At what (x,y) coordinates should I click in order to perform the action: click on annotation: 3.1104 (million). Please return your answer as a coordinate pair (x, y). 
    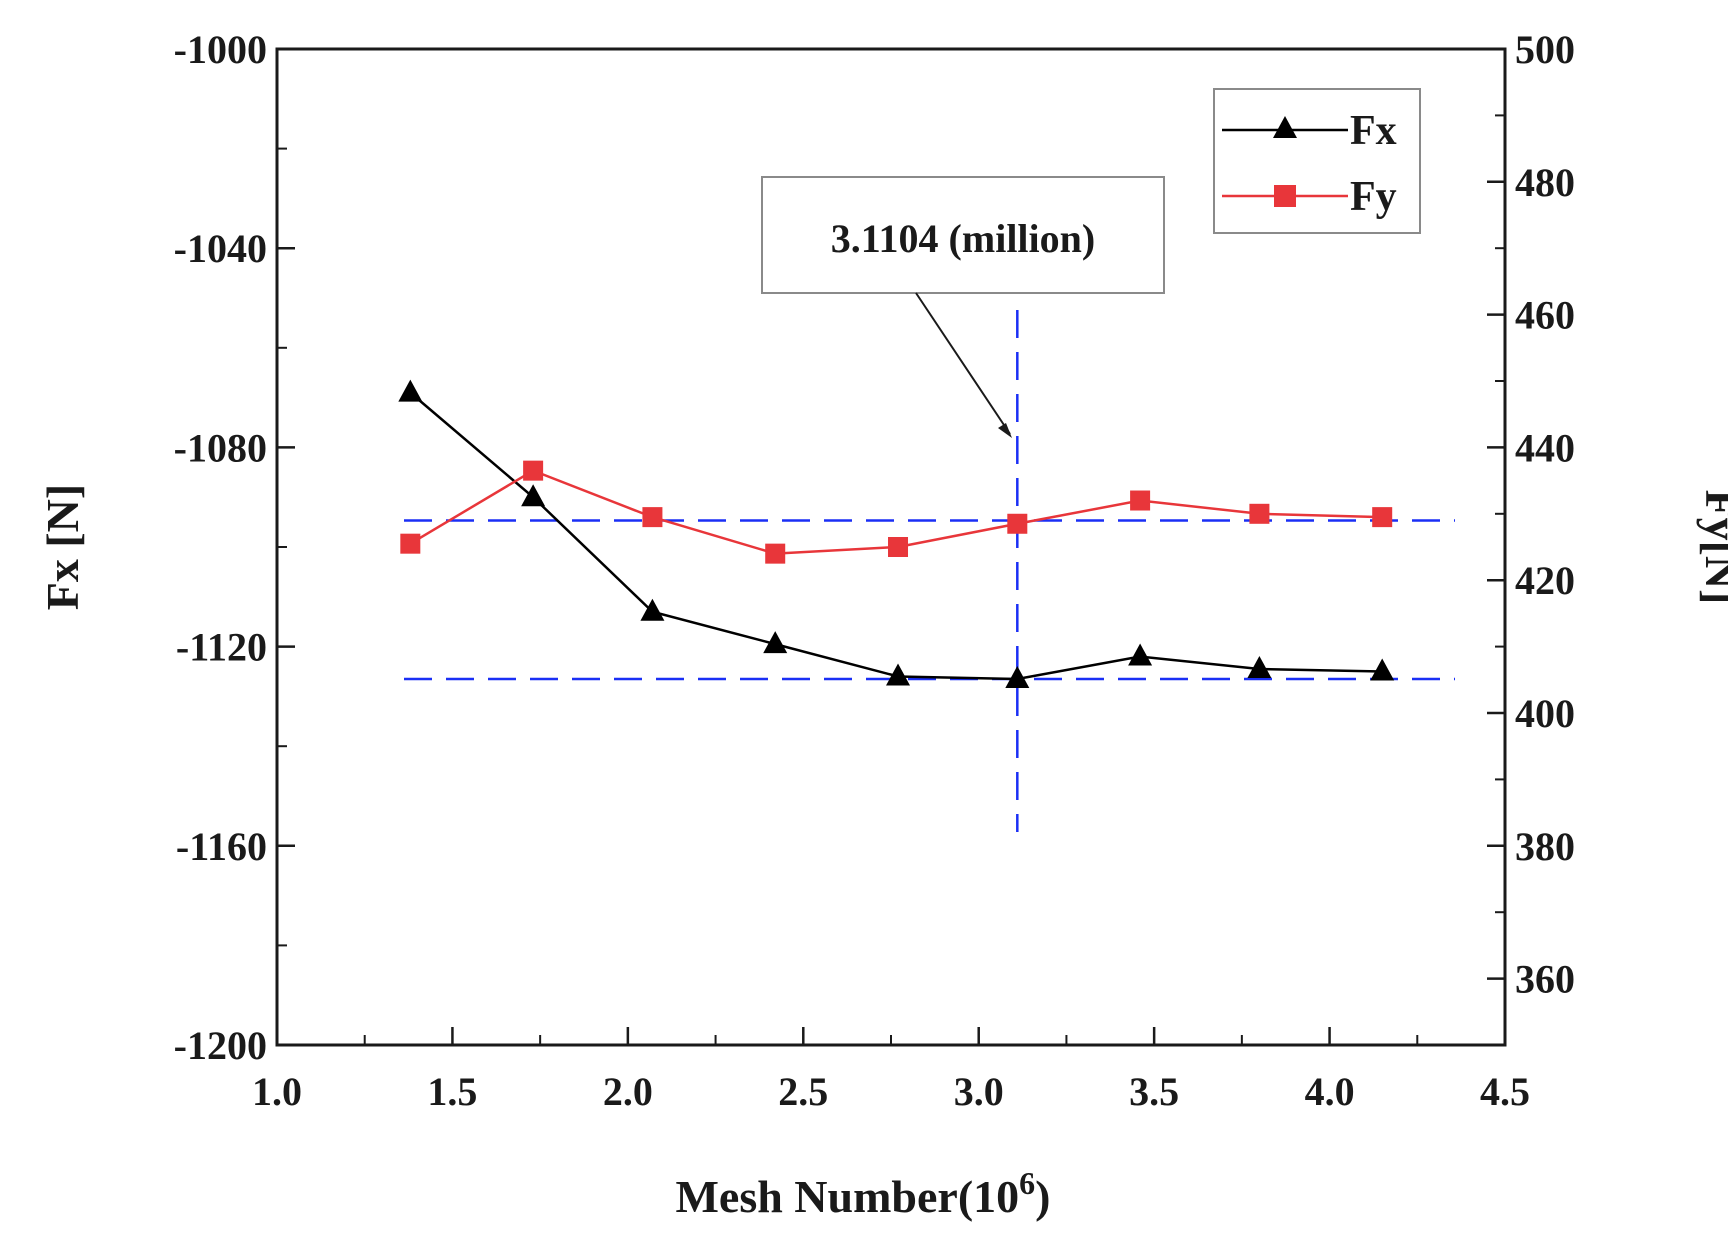
    Looking at the image, I should click on (963, 307).